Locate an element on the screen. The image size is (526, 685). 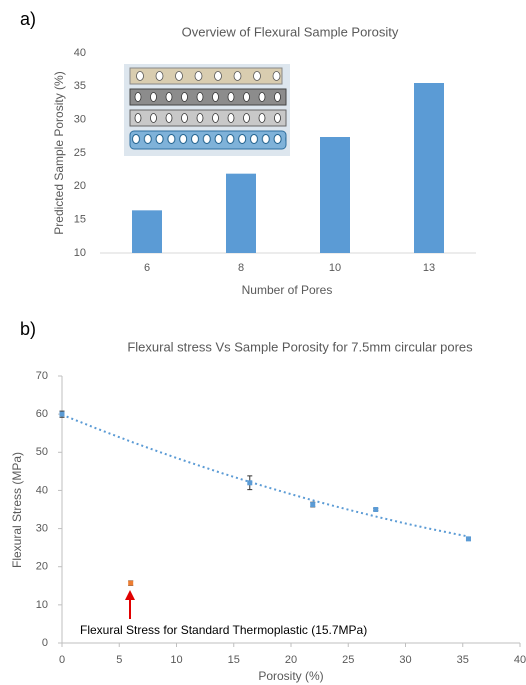
panel-label: a) is located at coordinates (28, 19).